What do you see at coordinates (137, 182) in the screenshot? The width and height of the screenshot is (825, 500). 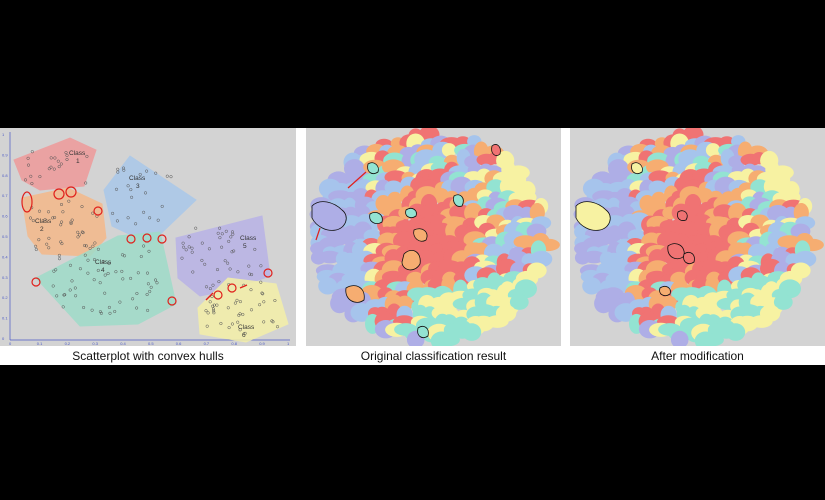 I see `class-label-3: Class 3` at bounding box center [137, 182].